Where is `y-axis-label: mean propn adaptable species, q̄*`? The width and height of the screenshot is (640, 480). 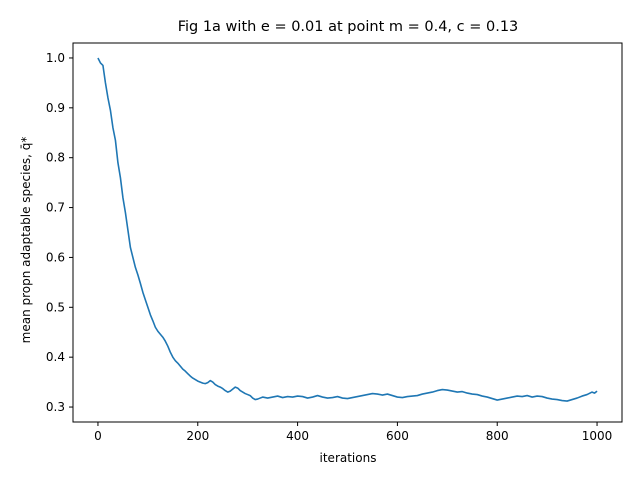 y-axis-label: mean propn adaptable species, q̄* is located at coordinates (26, 240).